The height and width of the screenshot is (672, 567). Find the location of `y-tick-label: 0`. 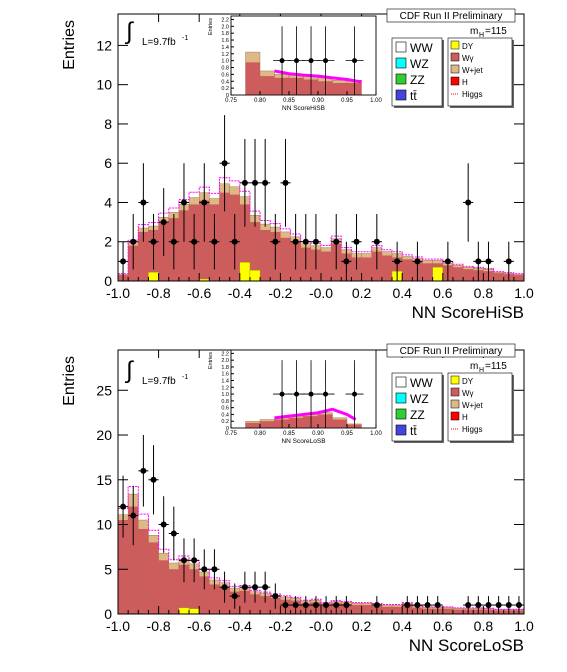

y-tick-label: 0 is located at coordinates (108, 614).